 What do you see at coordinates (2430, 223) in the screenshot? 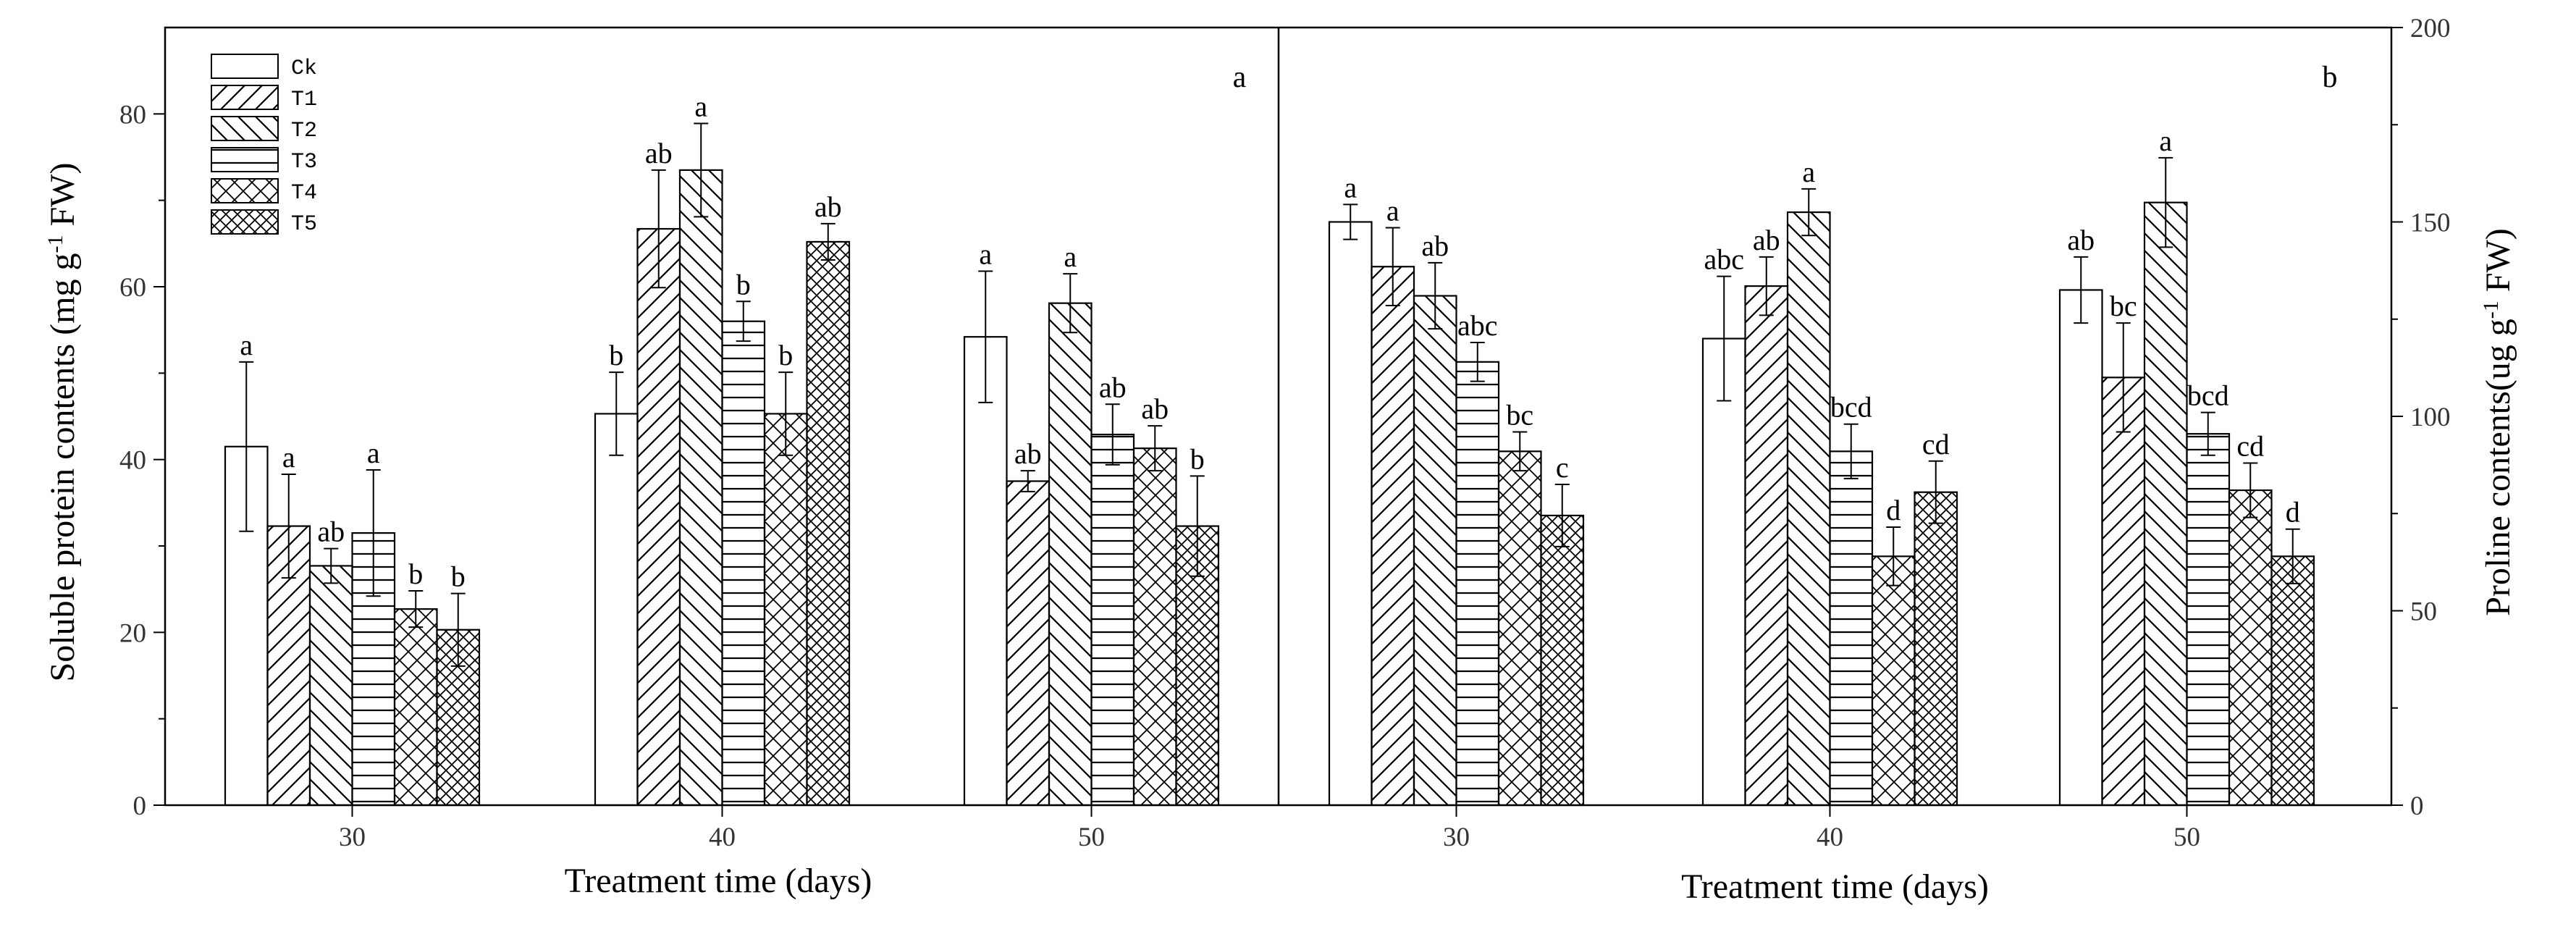
I see `y-tick-label: 150` at bounding box center [2430, 223].